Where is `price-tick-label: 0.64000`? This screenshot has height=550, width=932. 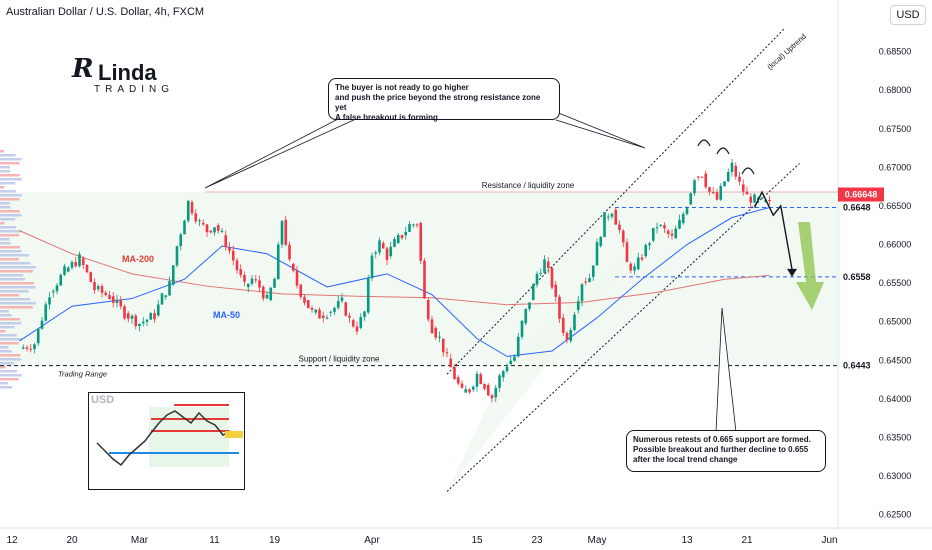 price-tick-label: 0.64000 is located at coordinates (895, 399).